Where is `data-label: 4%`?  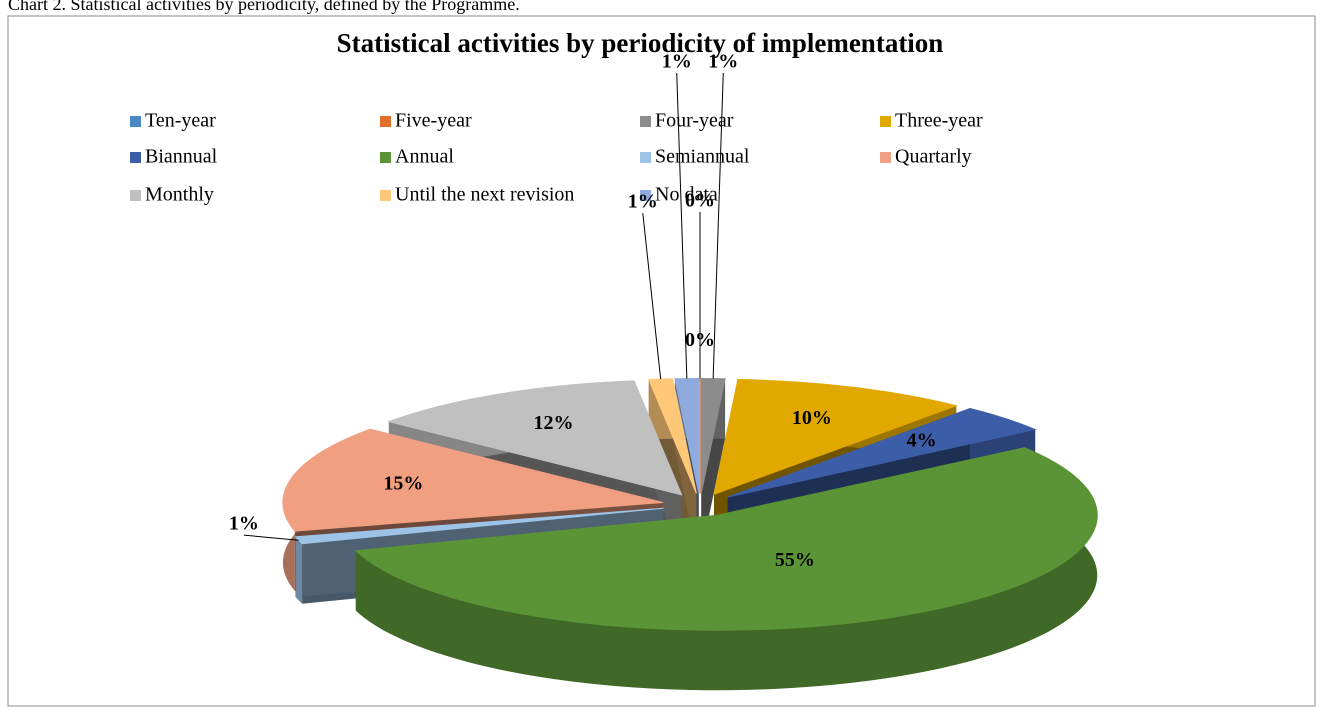
data-label: 4% is located at coordinates (922, 441).